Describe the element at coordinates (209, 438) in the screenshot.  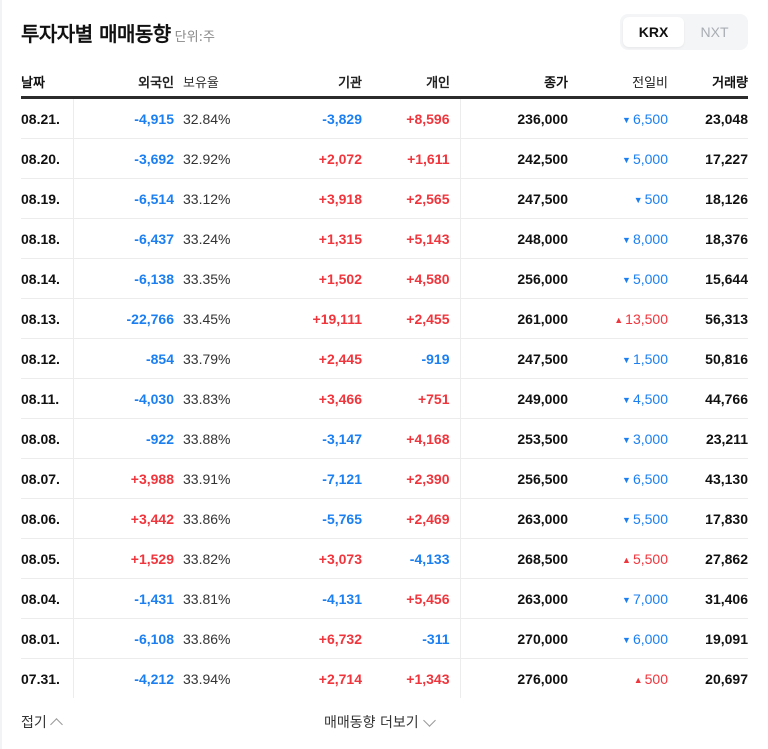
I see `cell-ratio: 33.88%` at that location.